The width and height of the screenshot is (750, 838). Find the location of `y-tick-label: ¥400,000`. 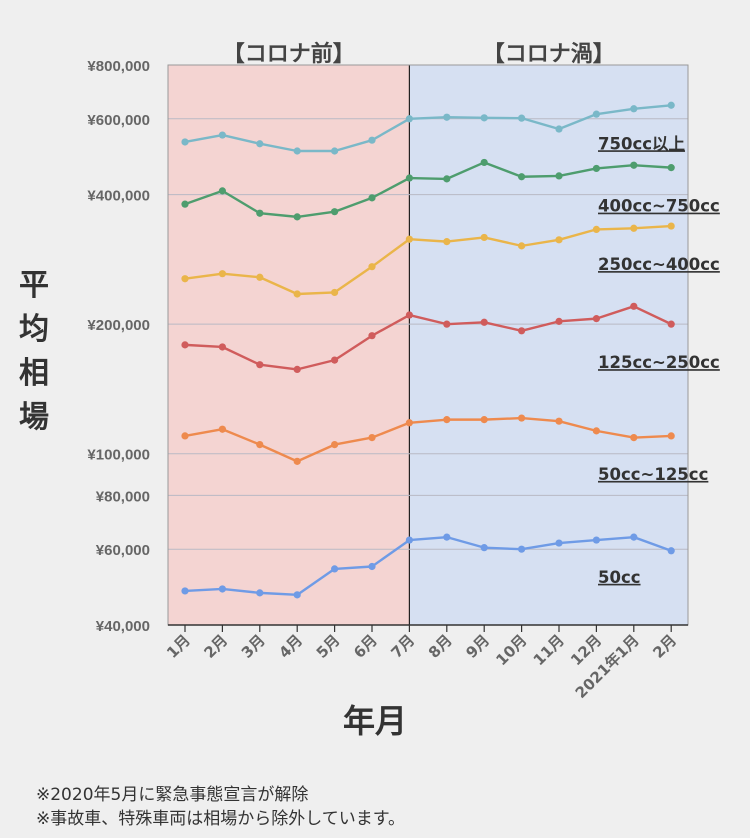

y-tick-label: ¥400,000 is located at coordinates (118, 196).